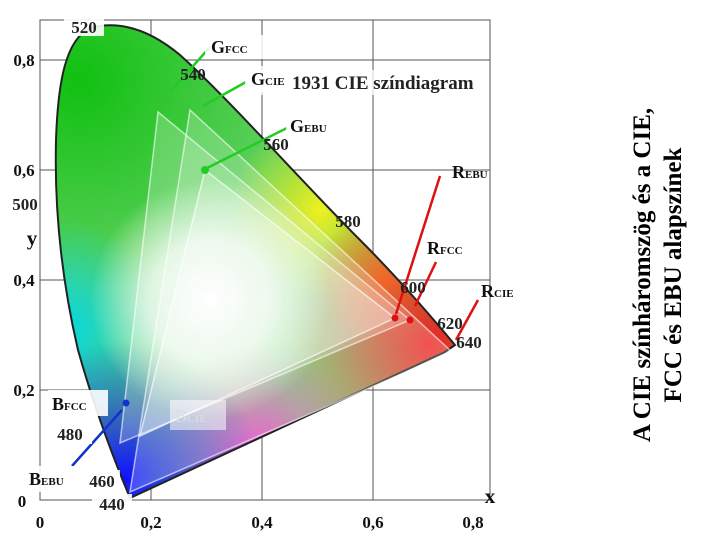 This screenshot has height=540, width=720. I want to click on g-cie-leader, so click(224, 94).